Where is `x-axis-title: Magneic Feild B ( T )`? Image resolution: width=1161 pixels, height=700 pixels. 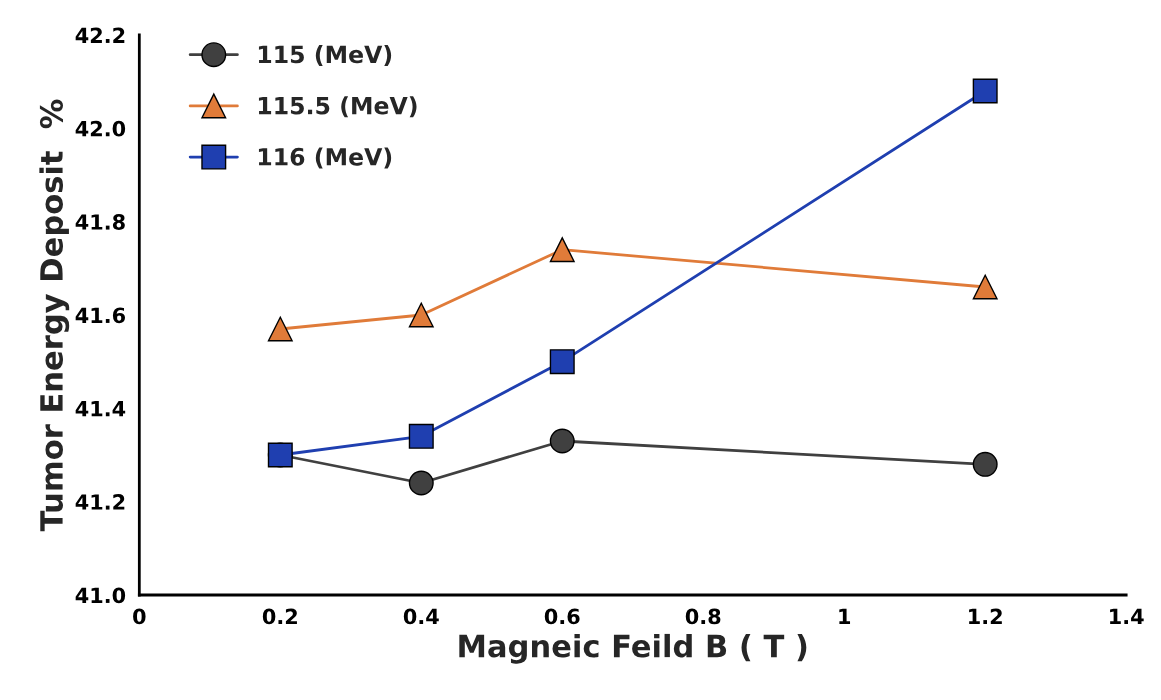 x-axis-title: Magneic Feild B ( T ) is located at coordinates (633, 648).